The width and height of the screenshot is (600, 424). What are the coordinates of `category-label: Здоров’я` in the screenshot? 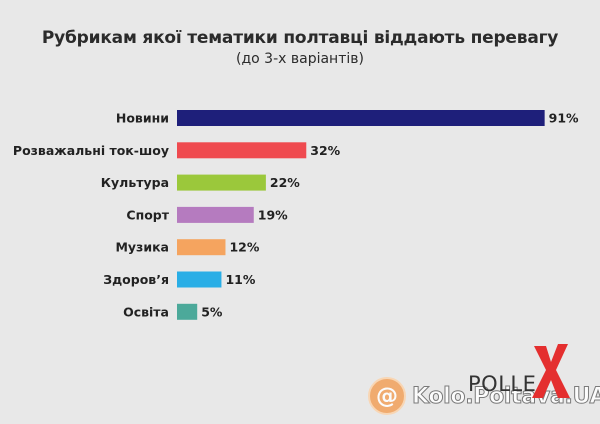 It's located at (136, 279).